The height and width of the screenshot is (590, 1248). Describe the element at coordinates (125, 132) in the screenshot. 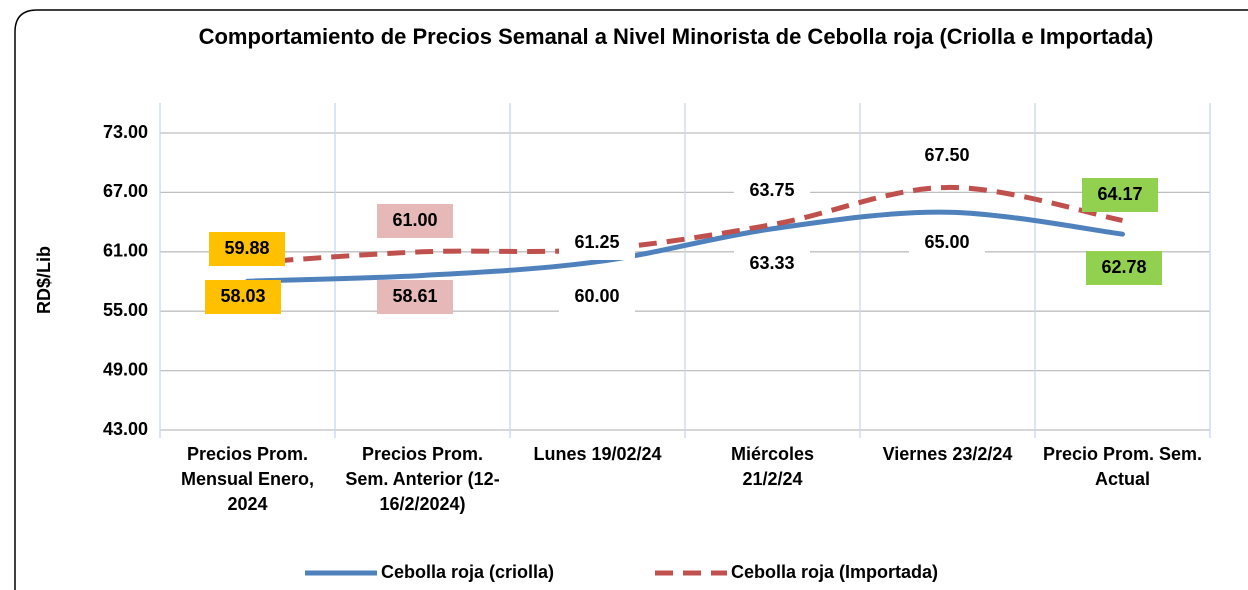

I see `y-tick-label: 73.00` at that location.